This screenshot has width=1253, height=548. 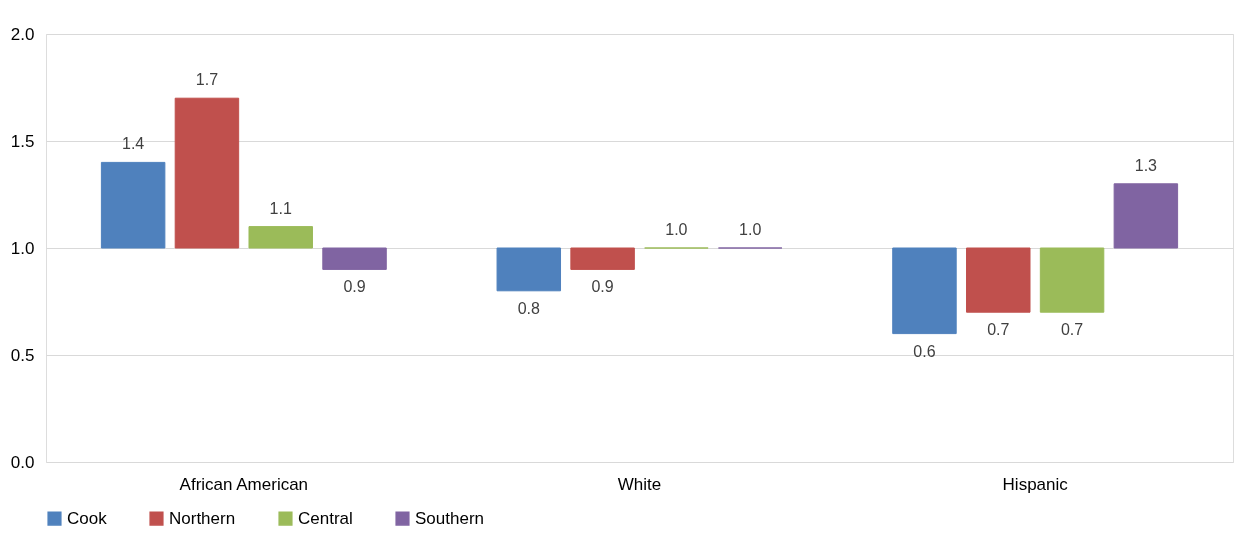 I want to click on legend-label: Cook, so click(x=87, y=518).